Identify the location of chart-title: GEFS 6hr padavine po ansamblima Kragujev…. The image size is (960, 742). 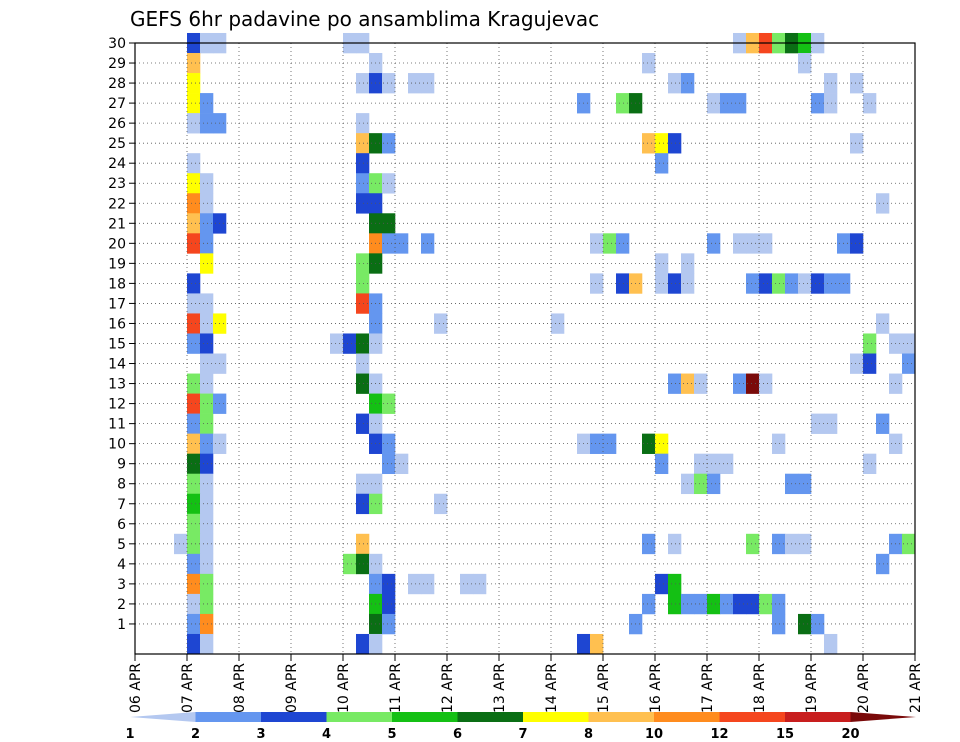
(364, 19).